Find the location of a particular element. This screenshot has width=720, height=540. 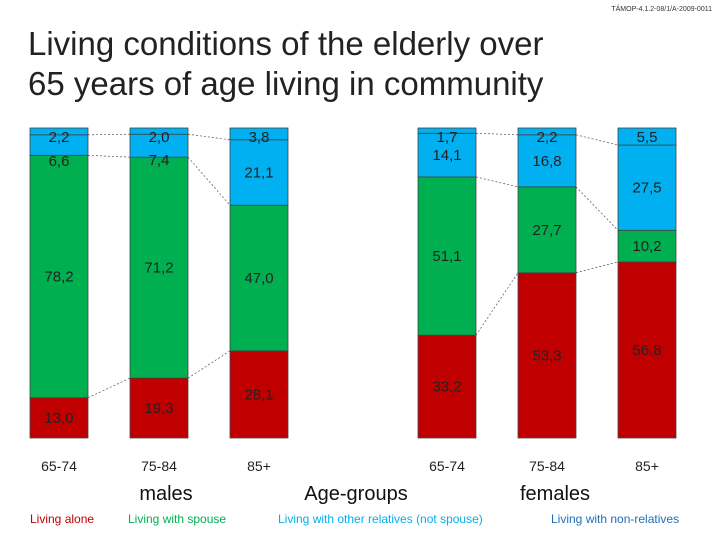

group-label-males: males is located at coordinates (165, 494).